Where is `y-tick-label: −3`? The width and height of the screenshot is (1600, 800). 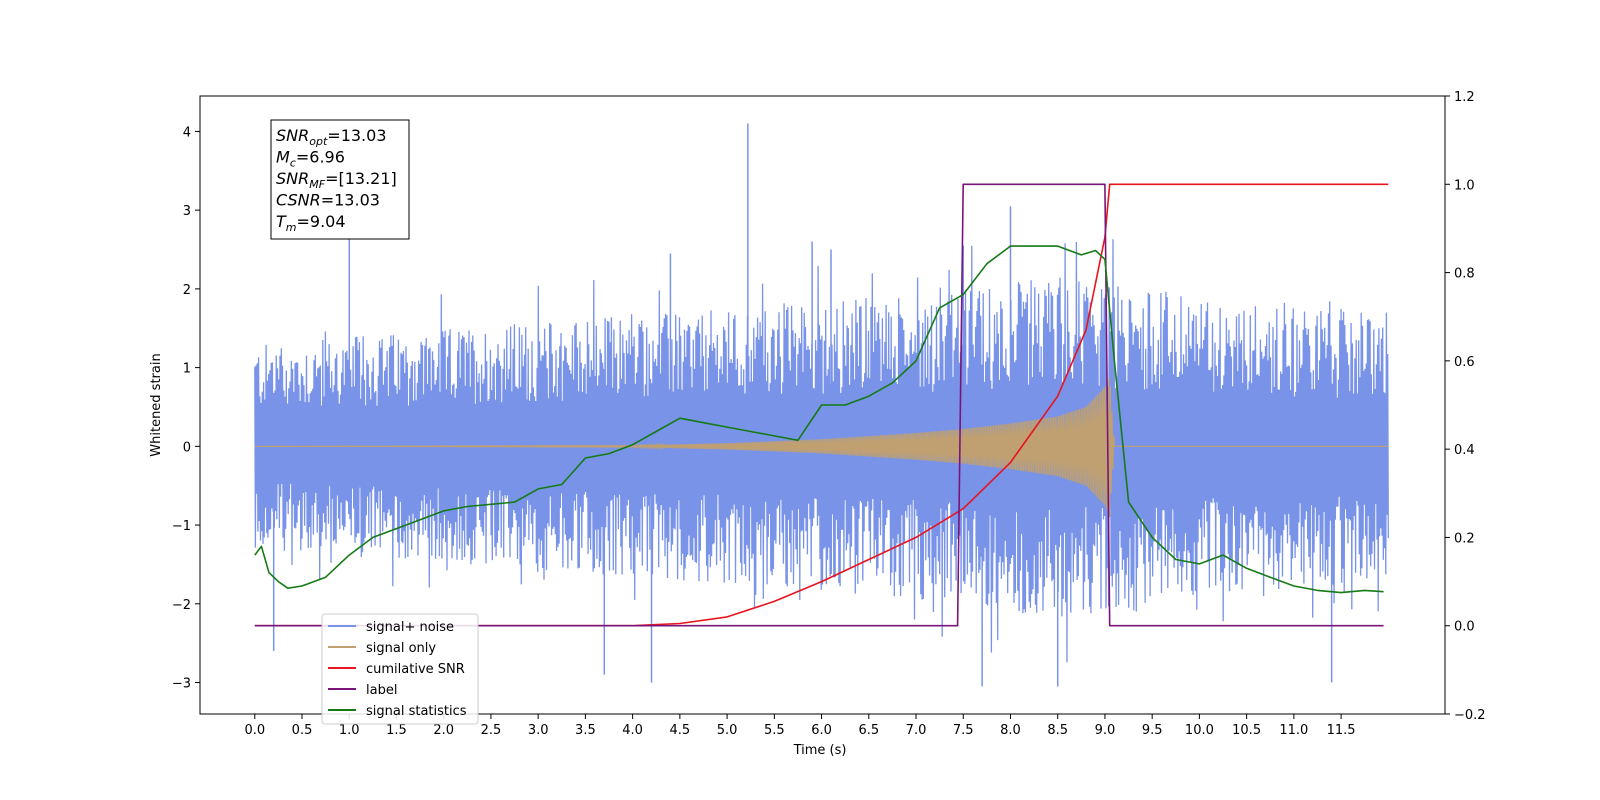 y-tick-label: −3 is located at coordinates (181, 684).